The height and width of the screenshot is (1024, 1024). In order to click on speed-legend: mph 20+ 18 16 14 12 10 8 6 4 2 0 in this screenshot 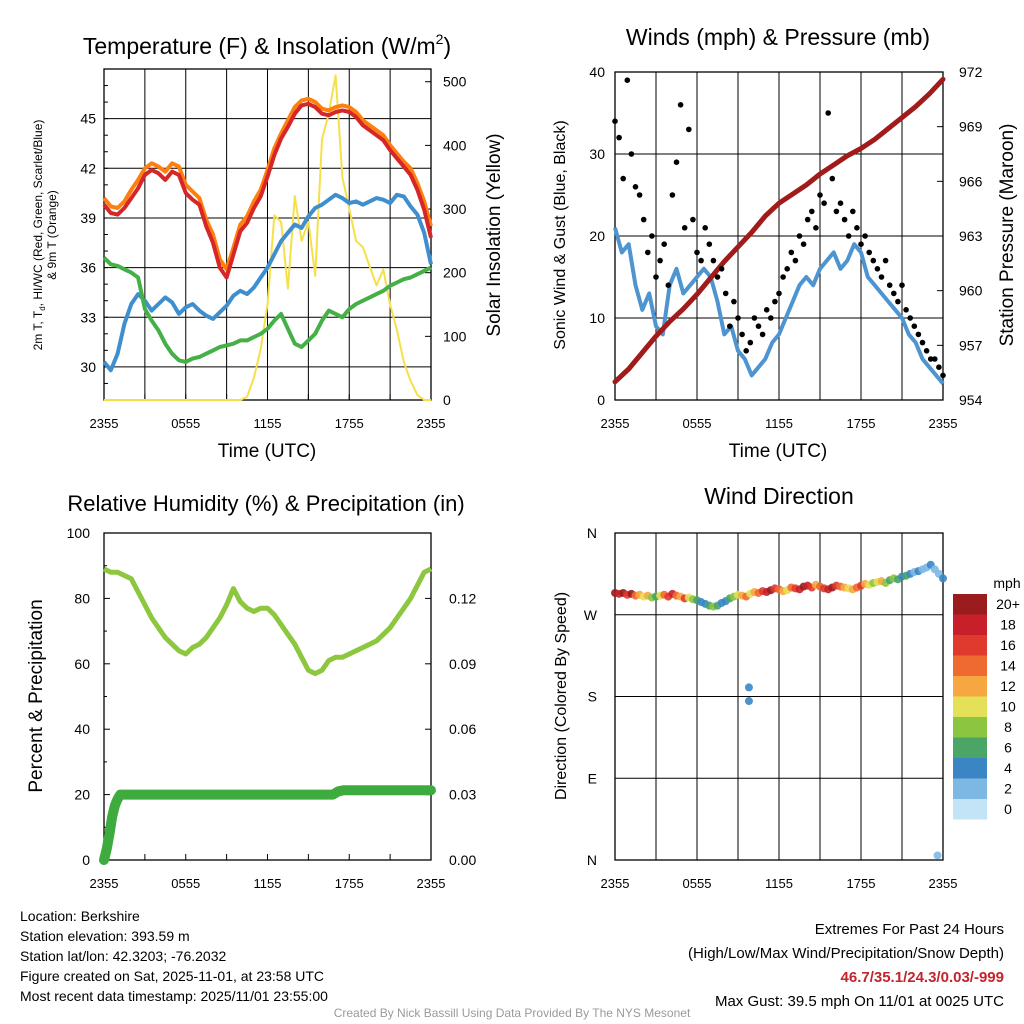, I will do `click(987, 697)`.